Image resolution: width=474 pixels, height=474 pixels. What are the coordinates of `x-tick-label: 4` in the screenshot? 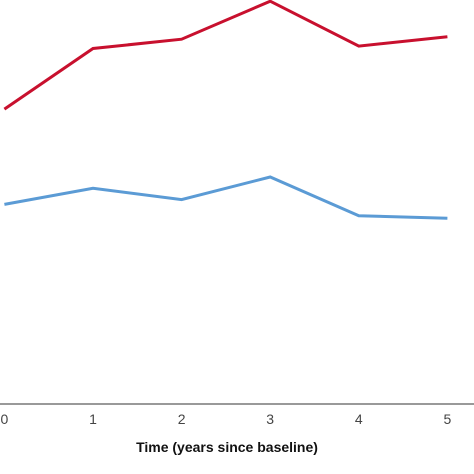 It's located at (359, 419).